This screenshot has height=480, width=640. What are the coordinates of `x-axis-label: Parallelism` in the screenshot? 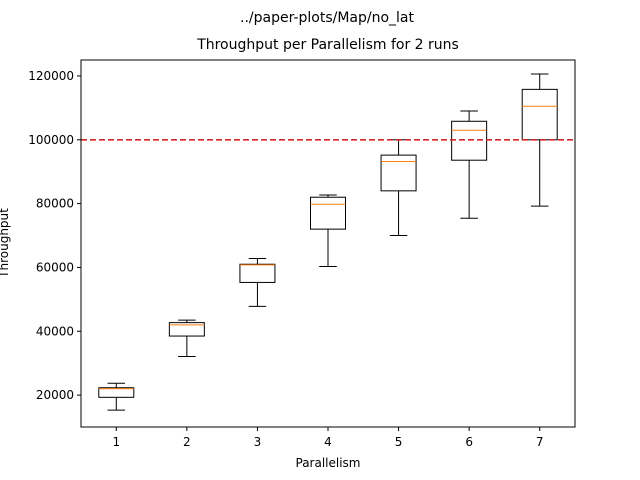 It's located at (328, 463).